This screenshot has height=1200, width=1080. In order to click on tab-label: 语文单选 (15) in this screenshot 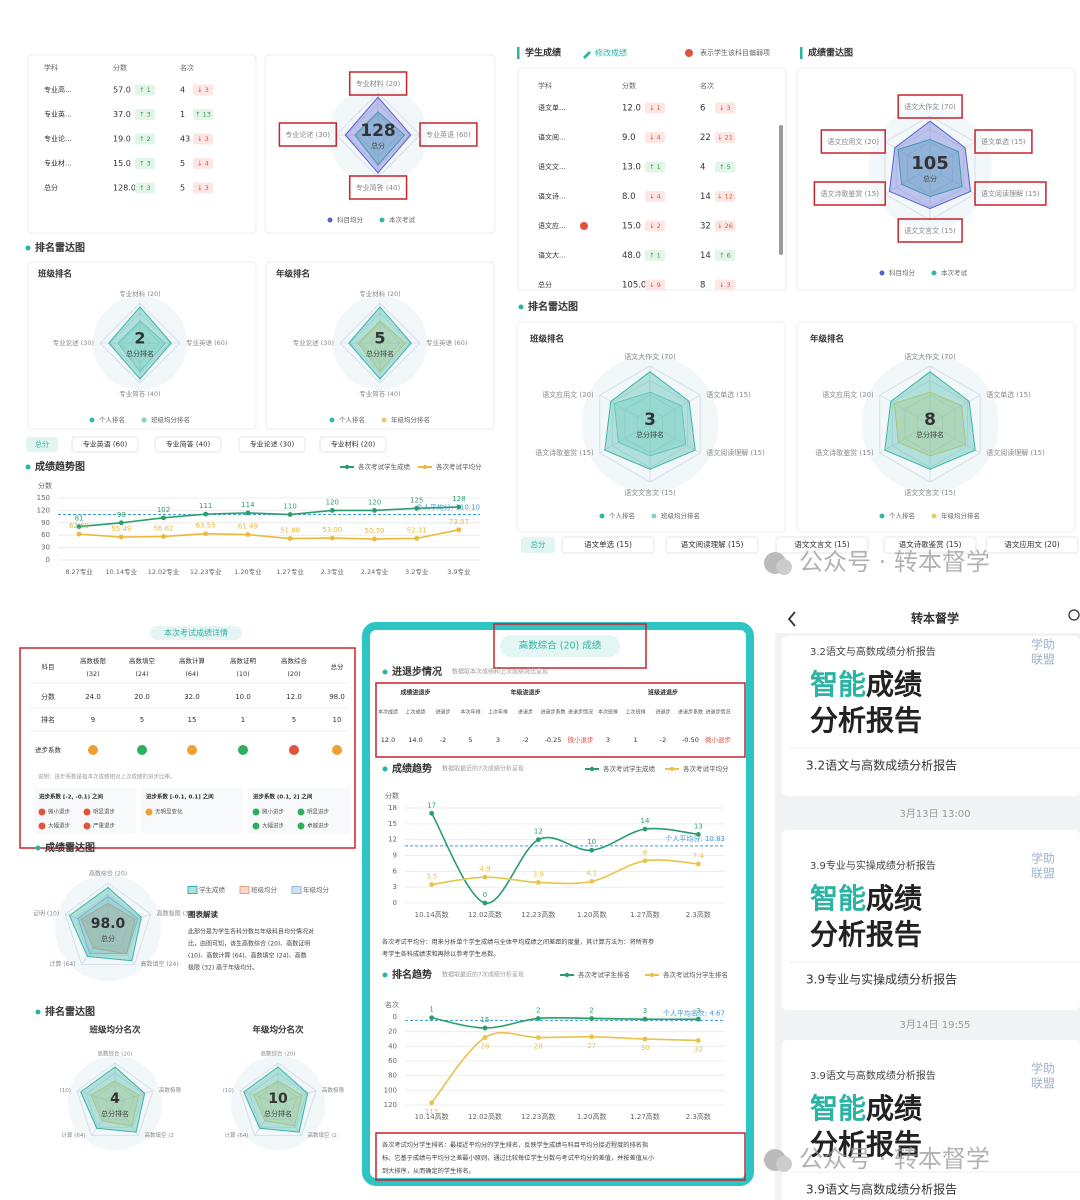, I will do `click(608, 544)`.